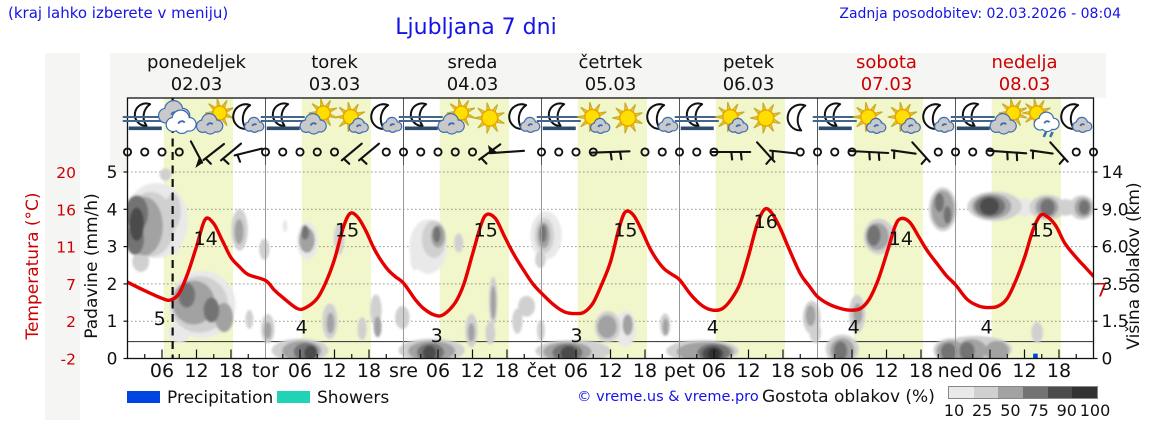 This screenshot has height=443, width=1152. What do you see at coordinates (1066, 410) in the screenshot?
I see `colorbar-scale-label: 90` at bounding box center [1066, 410].